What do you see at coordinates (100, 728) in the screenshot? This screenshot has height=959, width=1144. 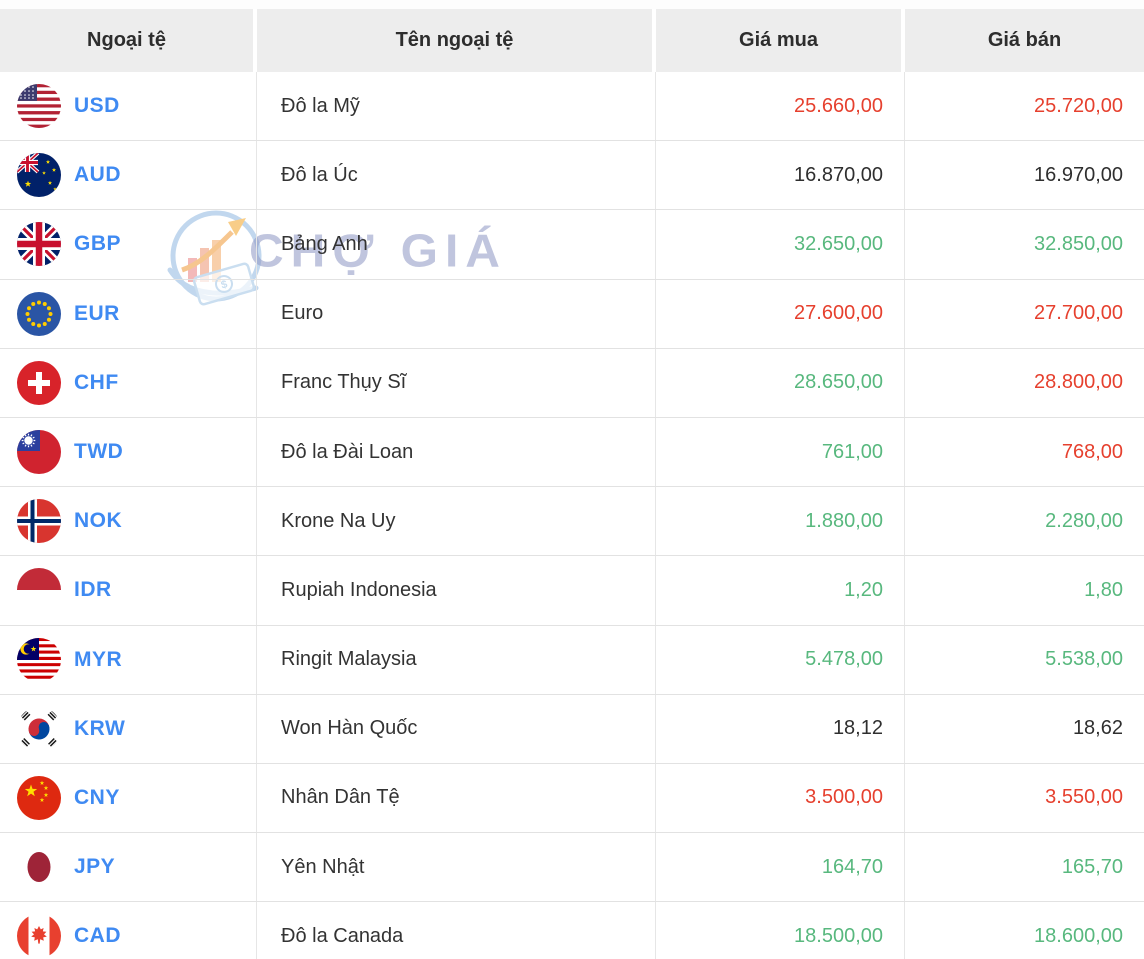 I see `currency-code-link: KRW` at bounding box center [100, 728].